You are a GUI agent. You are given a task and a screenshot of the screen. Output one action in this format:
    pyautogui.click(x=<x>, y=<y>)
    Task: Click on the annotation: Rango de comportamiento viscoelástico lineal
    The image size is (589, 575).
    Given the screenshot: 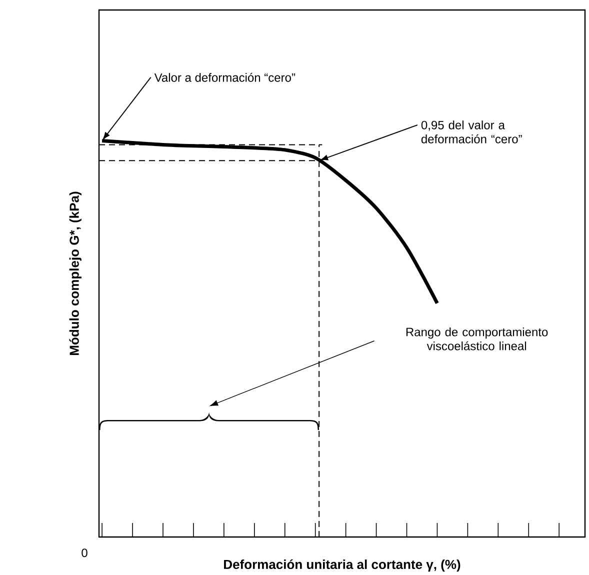 What is the action you would take?
    pyautogui.click(x=477, y=338)
    